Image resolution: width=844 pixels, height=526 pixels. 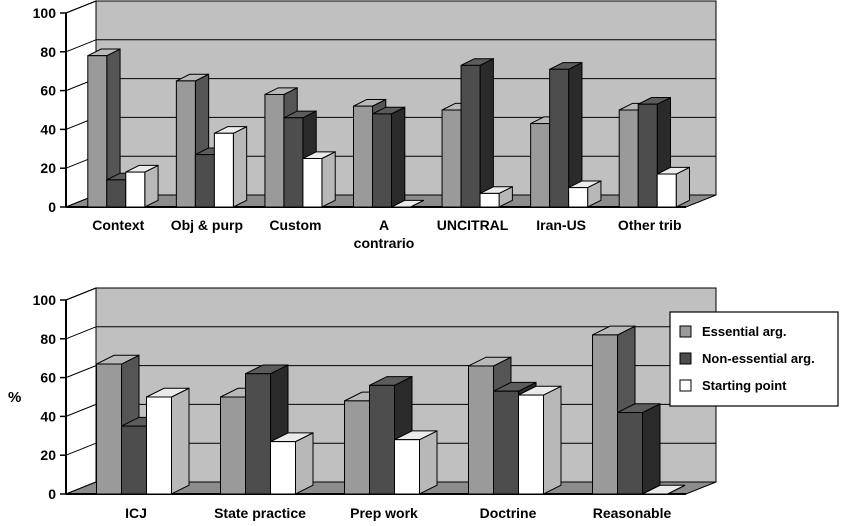 What do you see at coordinates (508, 513) in the screenshot?
I see `x-tick-label: Doctrine` at bounding box center [508, 513].